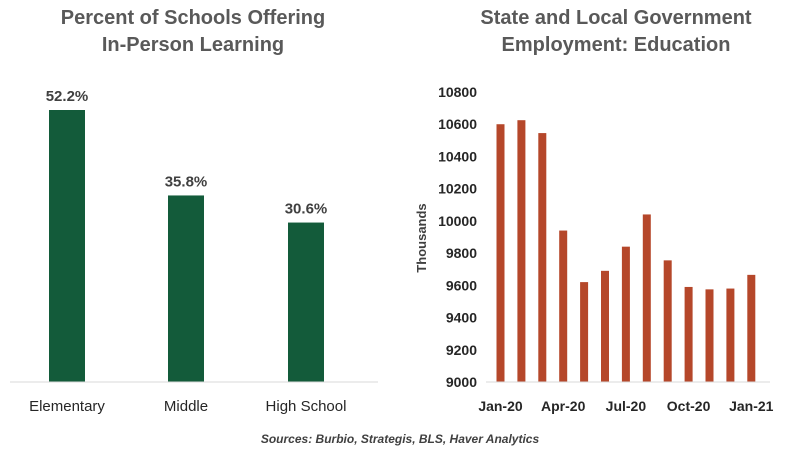 Image resolution: width=800 pixels, height=450 pixels. I want to click on schools-chart-title-line2: In-Person Learning, so click(193, 45).